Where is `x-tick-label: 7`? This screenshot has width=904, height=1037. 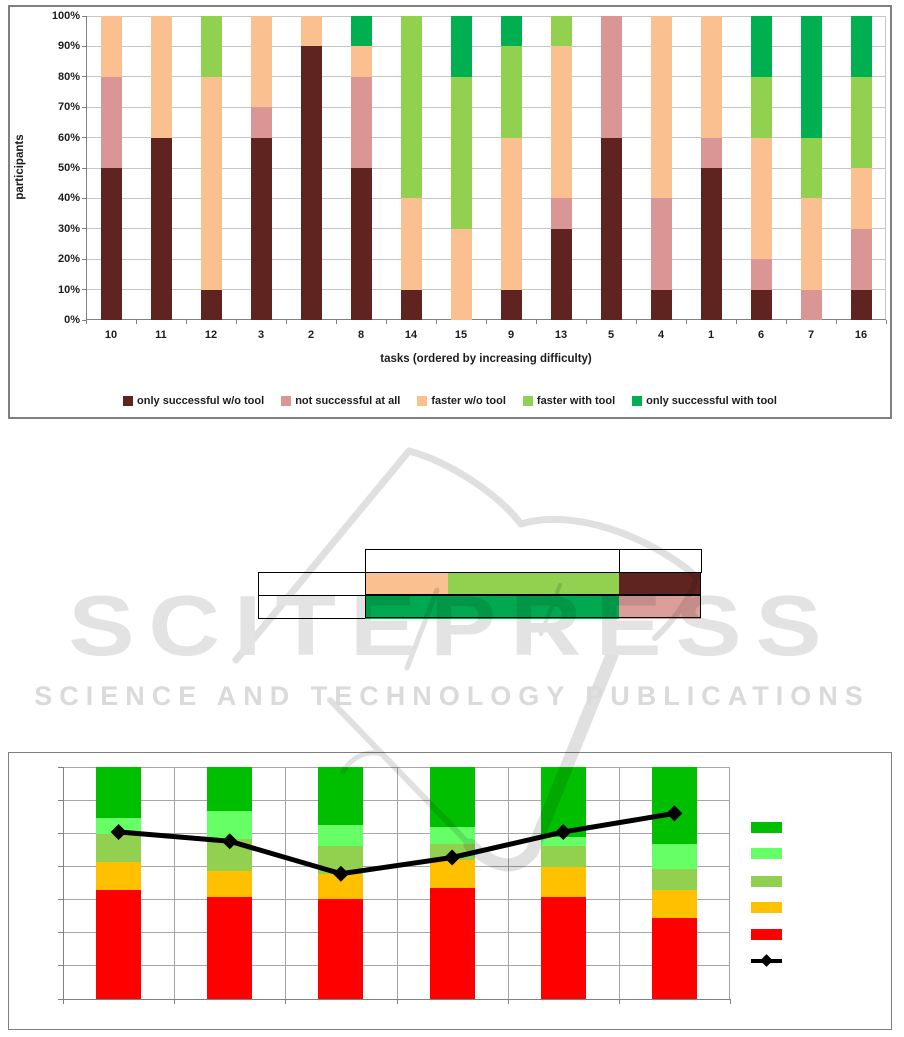 x-tick-label: 7 is located at coordinates (811, 335).